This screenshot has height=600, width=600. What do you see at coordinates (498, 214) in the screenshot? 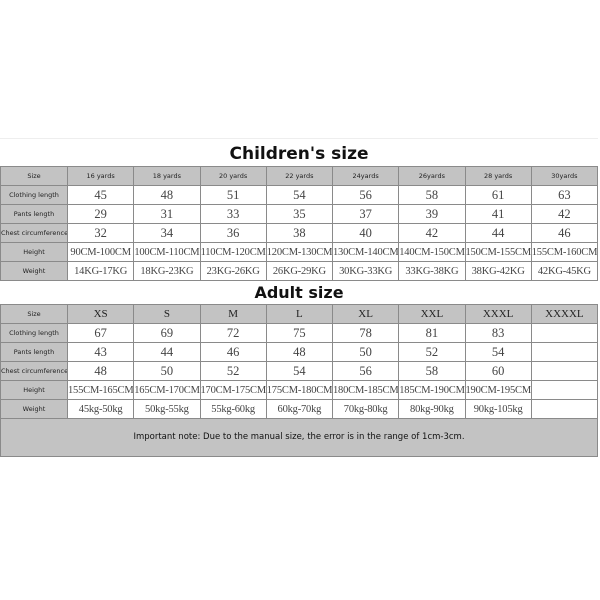
I see `table-cell: 41` at bounding box center [498, 214].